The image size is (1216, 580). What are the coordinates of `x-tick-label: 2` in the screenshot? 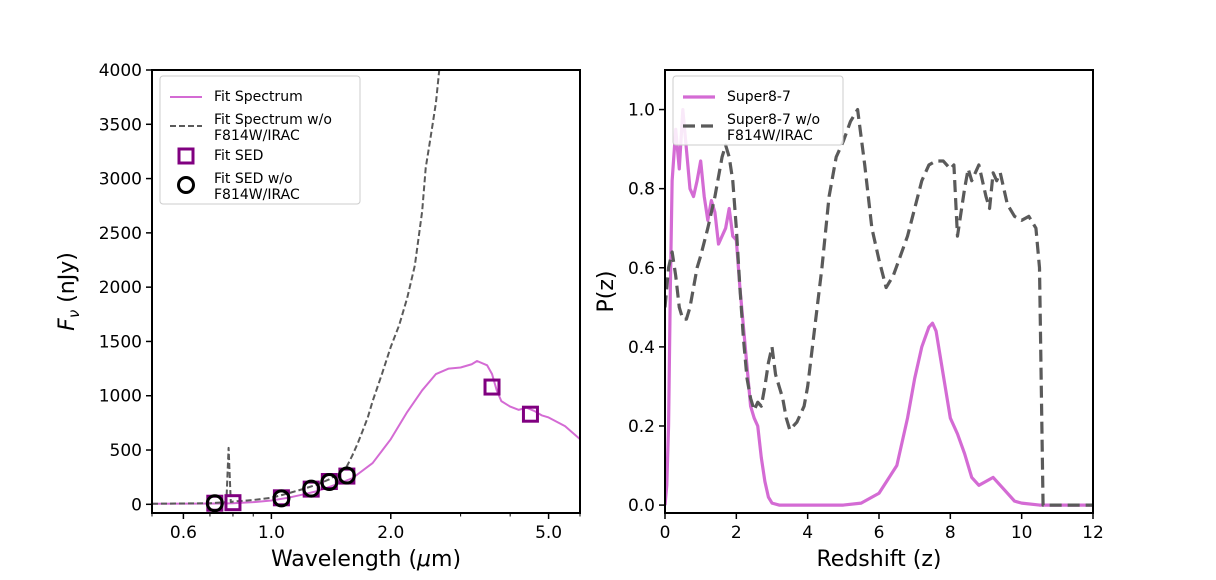 It's located at (736, 533).